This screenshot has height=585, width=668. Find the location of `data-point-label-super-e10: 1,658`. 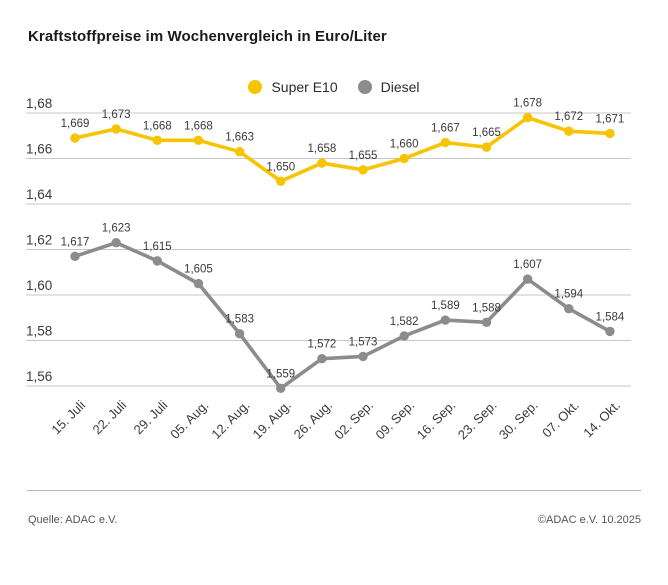

data-point-label-super-e10: 1,658 is located at coordinates (322, 149).